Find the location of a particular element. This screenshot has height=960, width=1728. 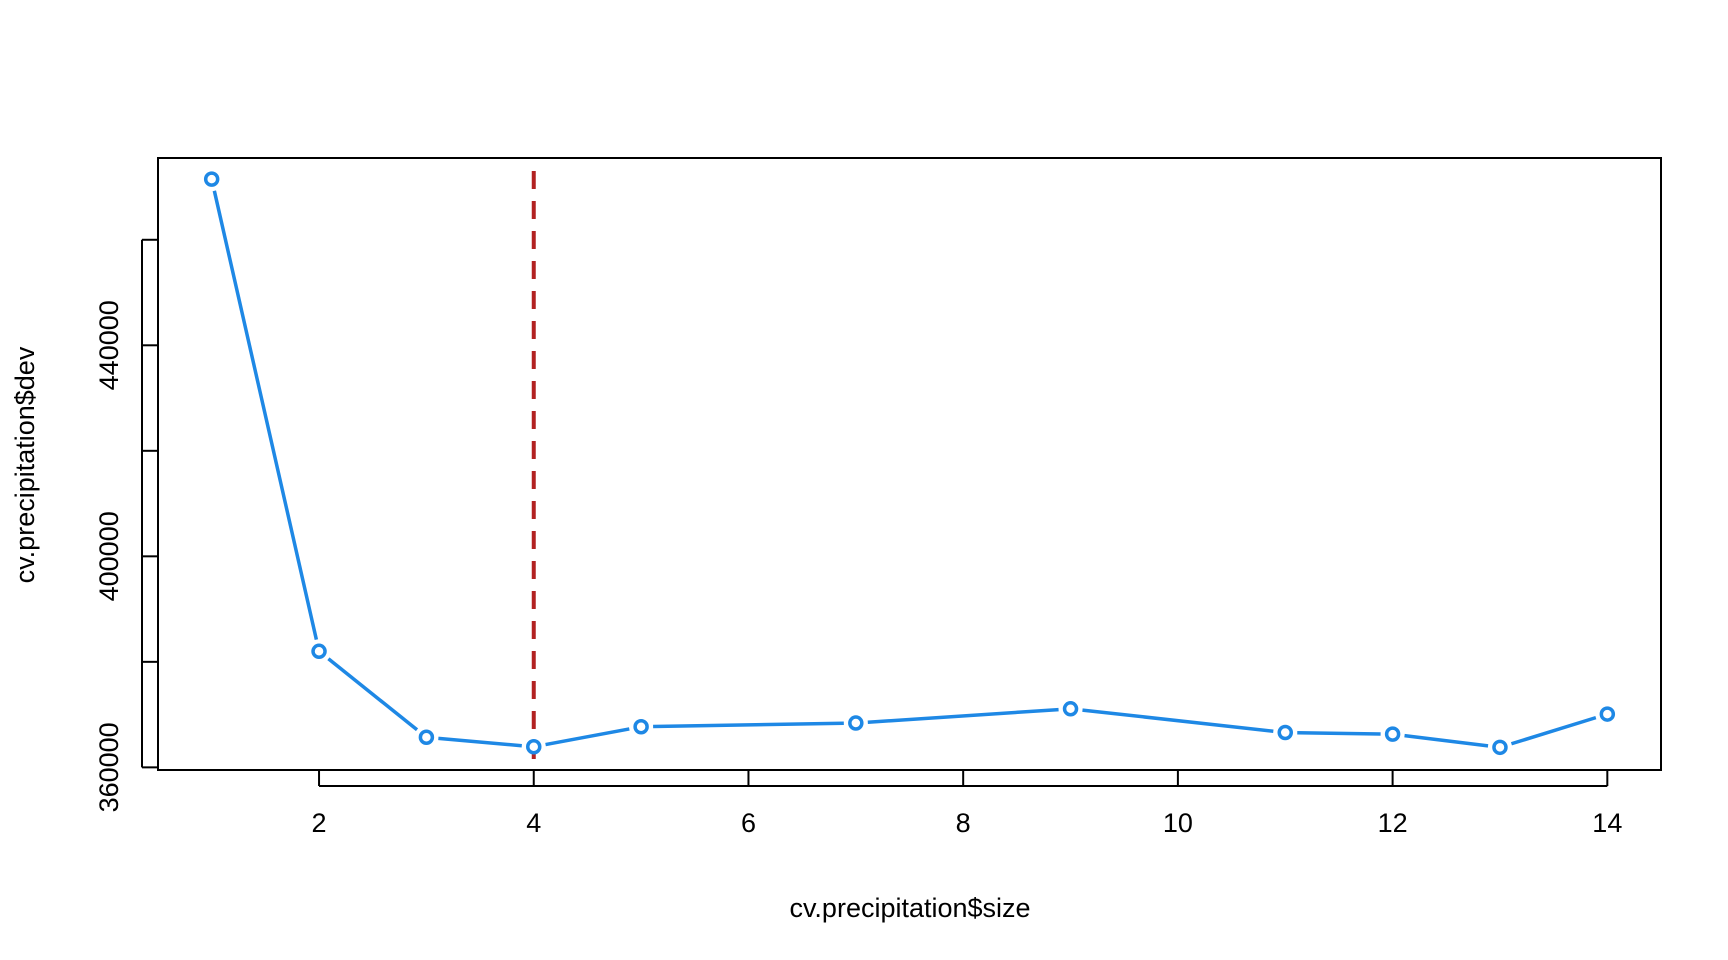

y-axis-label: cv.precipitation$dev is located at coordinates (25, 464).